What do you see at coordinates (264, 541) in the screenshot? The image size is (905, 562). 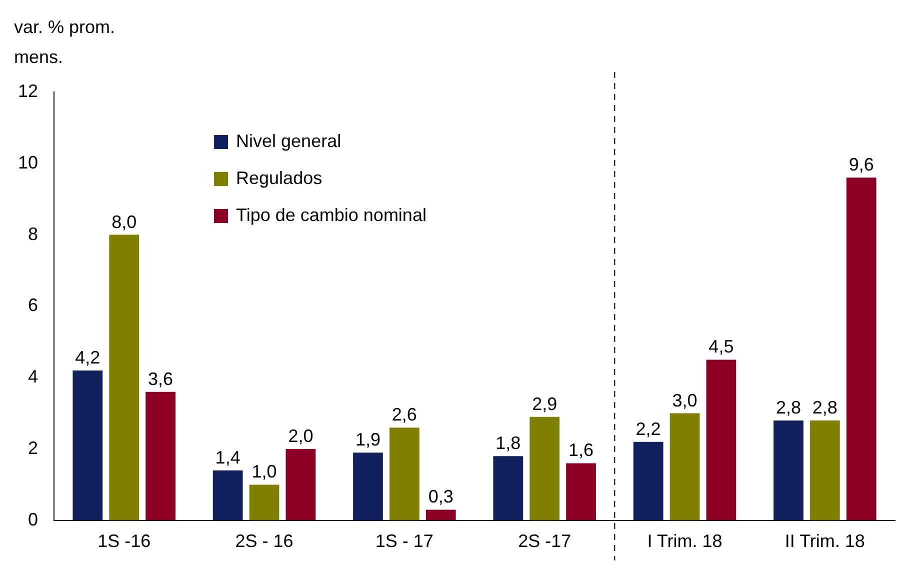 I see `x-tick-label: 2S - 16` at bounding box center [264, 541].